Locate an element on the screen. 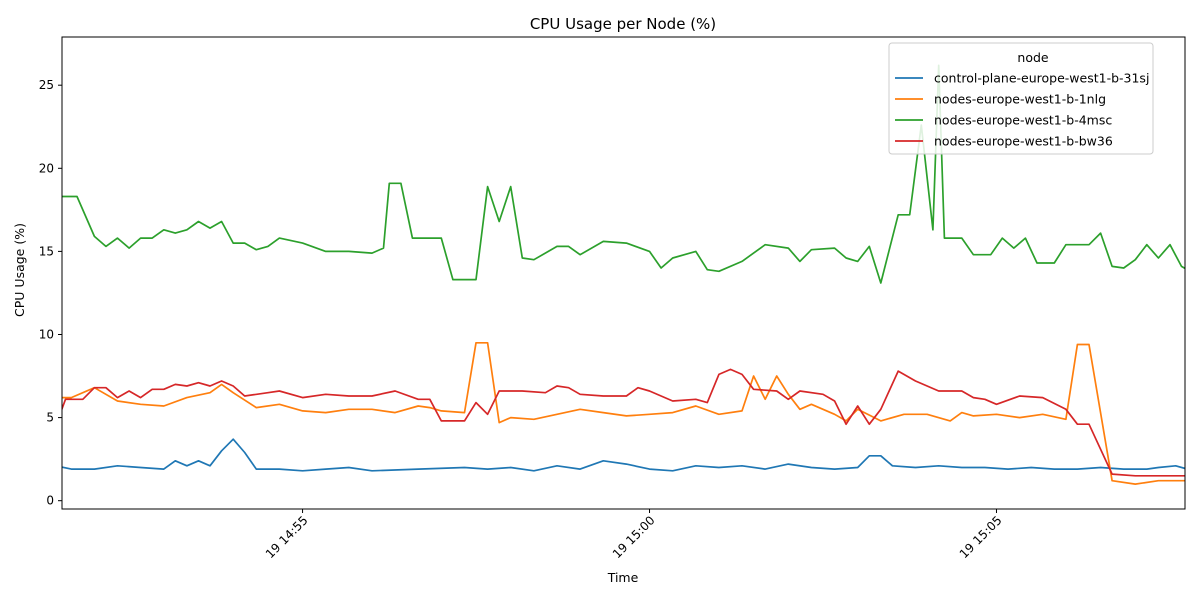  legend-label-1: control-plane-europe-west1-b-31sj is located at coordinates (1041, 78).